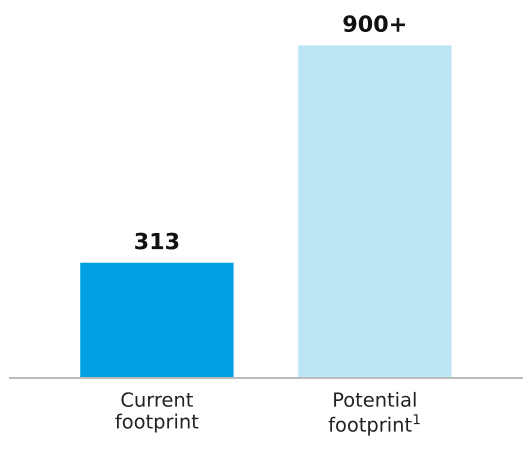 Image resolution: width=523 pixels, height=470 pixels. I want to click on data-label: 900+, so click(374, 23).